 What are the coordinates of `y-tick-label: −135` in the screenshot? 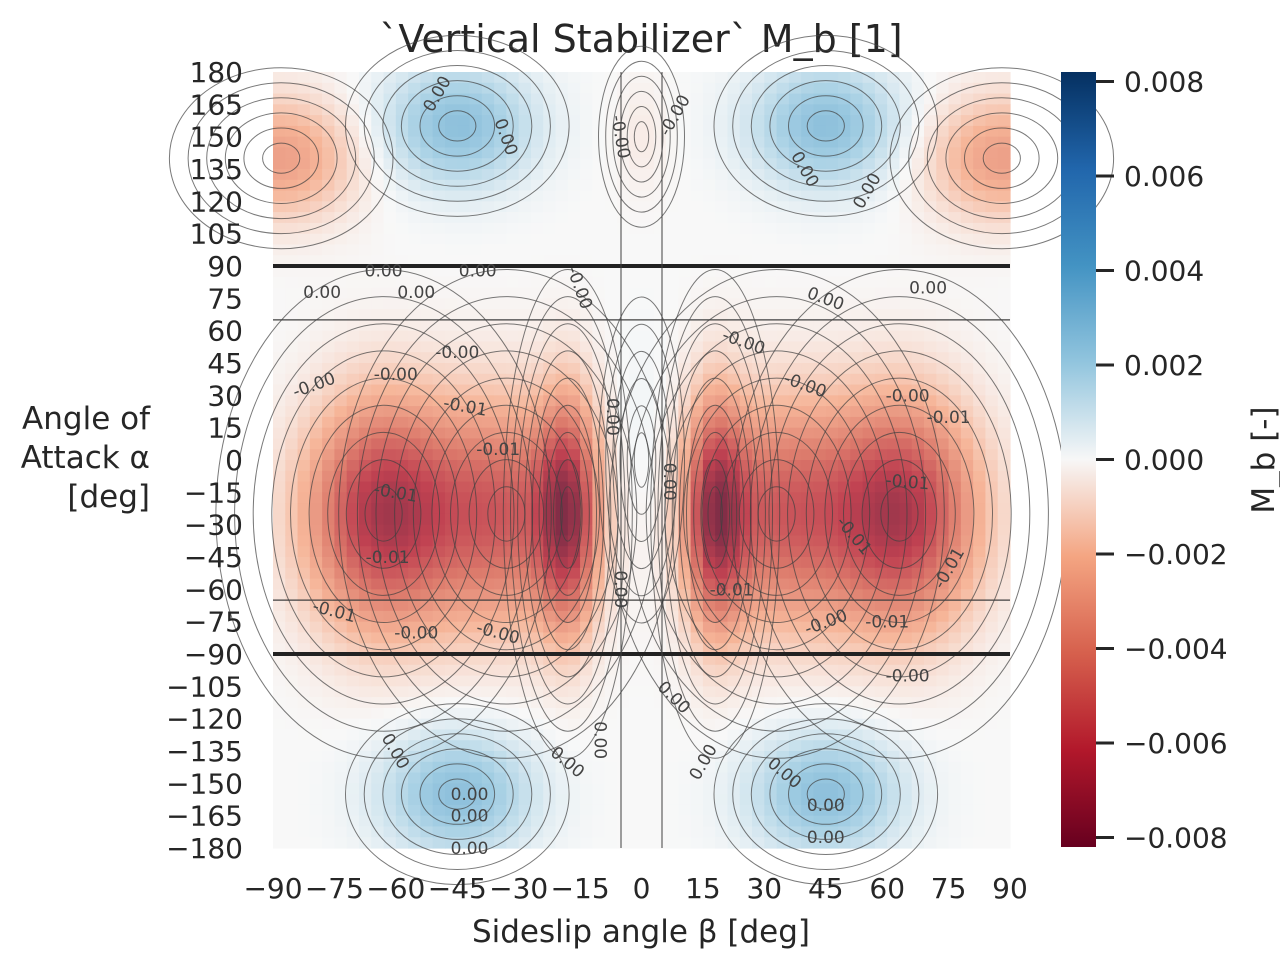 It's located at (204, 751).